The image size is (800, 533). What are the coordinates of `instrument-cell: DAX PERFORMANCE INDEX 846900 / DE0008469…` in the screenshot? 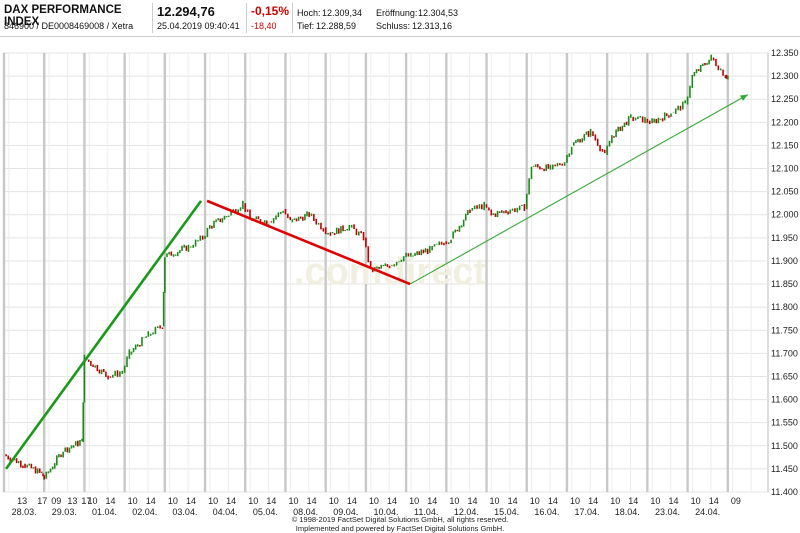 It's located at (75, 17).